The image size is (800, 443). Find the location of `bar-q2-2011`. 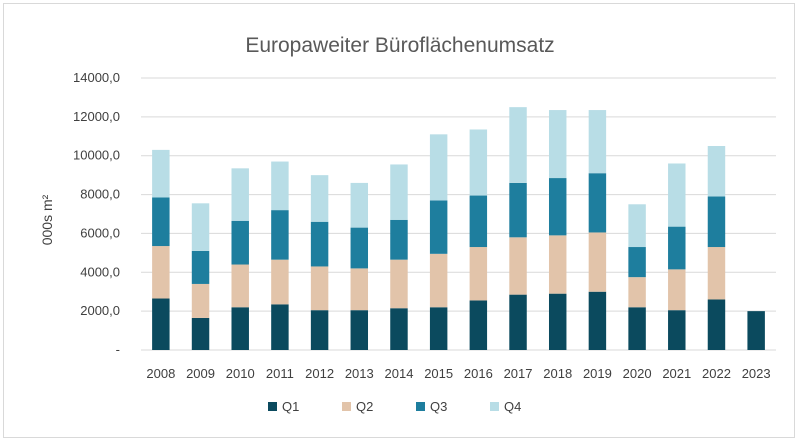

bar-q2-2011 is located at coordinates (280, 282).